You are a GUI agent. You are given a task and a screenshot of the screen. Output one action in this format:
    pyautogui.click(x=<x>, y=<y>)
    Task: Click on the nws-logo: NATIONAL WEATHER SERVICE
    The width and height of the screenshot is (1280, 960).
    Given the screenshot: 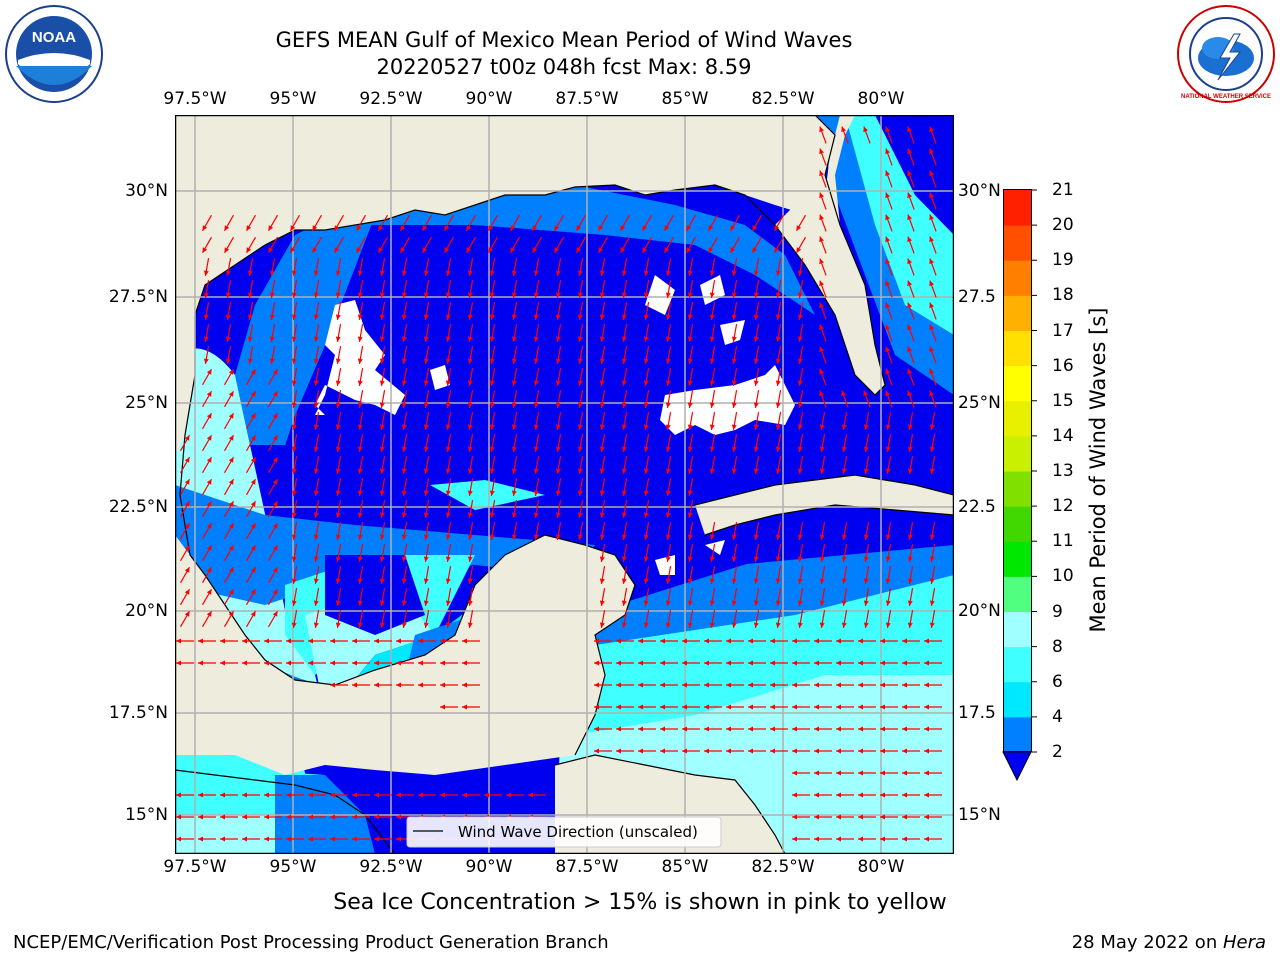 What is the action you would take?
    pyautogui.click(x=1226, y=54)
    